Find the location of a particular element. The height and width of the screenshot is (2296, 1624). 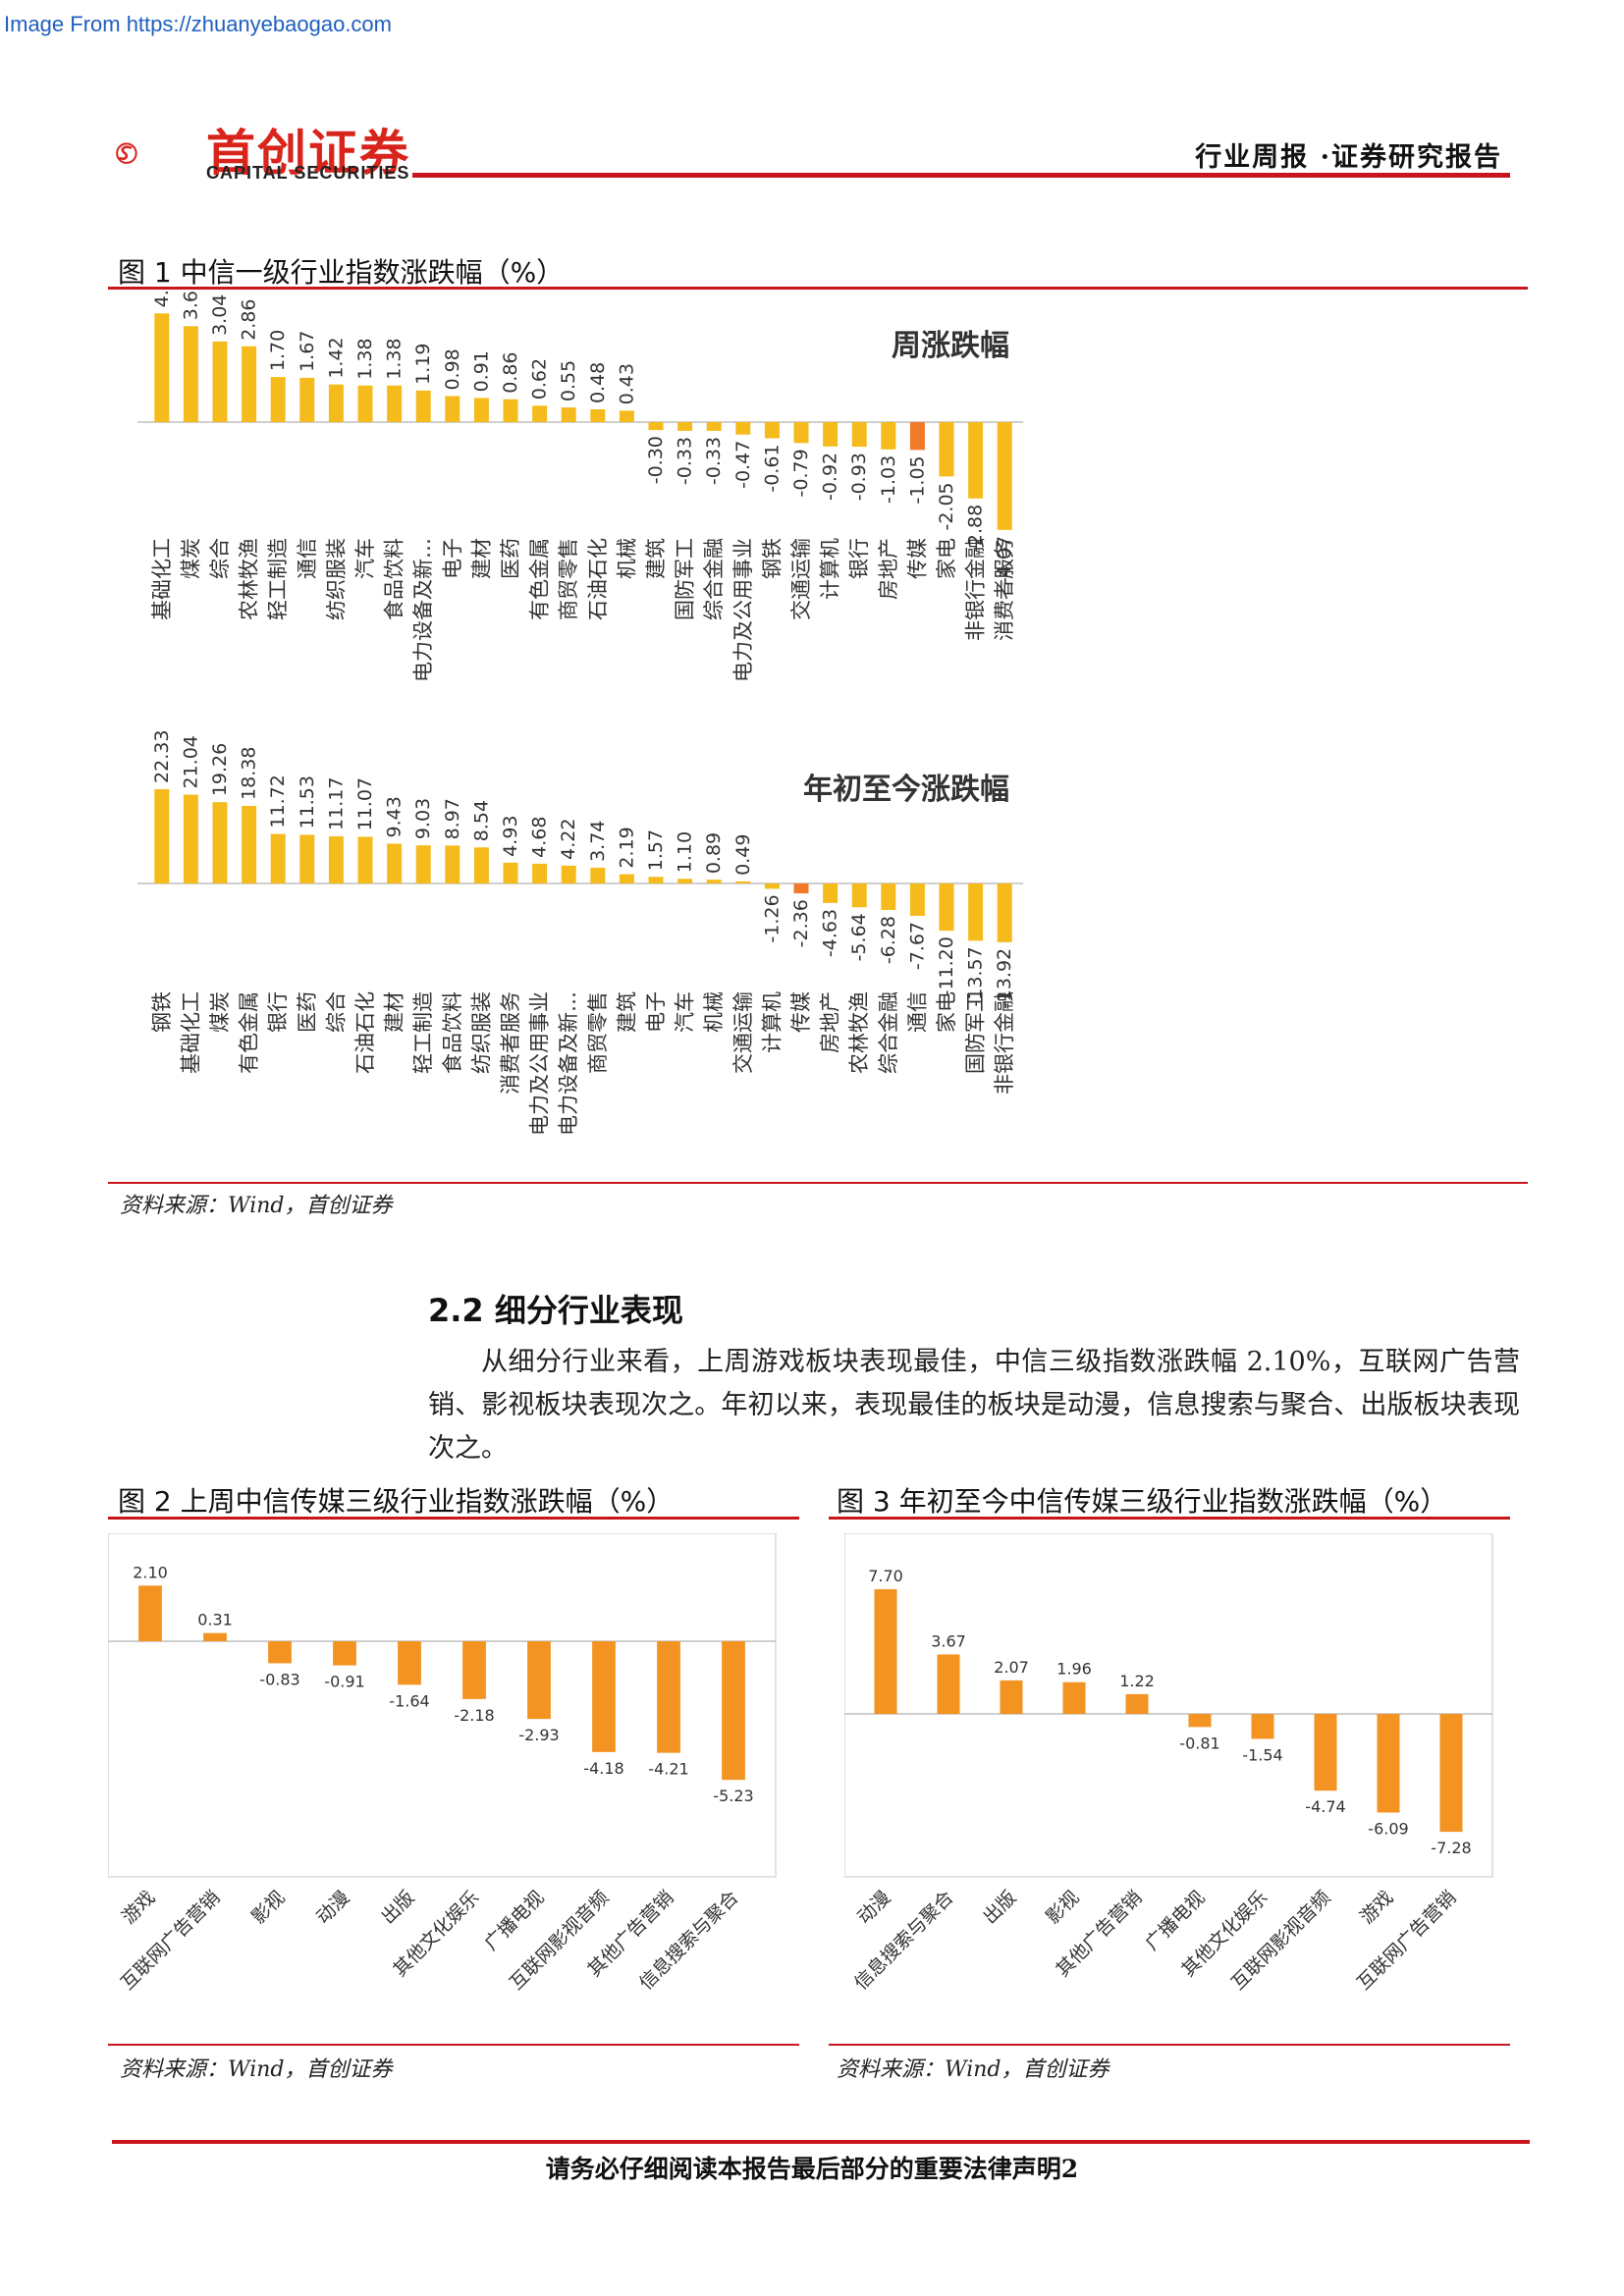

ytd-category-label: 纺织服装 is located at coordinates (481, 1033).